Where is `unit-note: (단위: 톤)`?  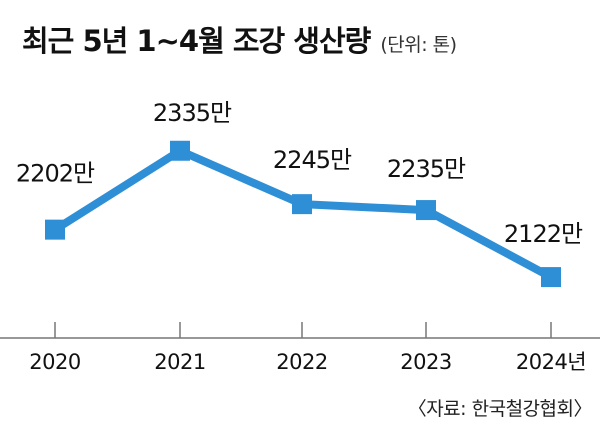 unit-note: (단위: 톤) is located at coordinates (418, 45).